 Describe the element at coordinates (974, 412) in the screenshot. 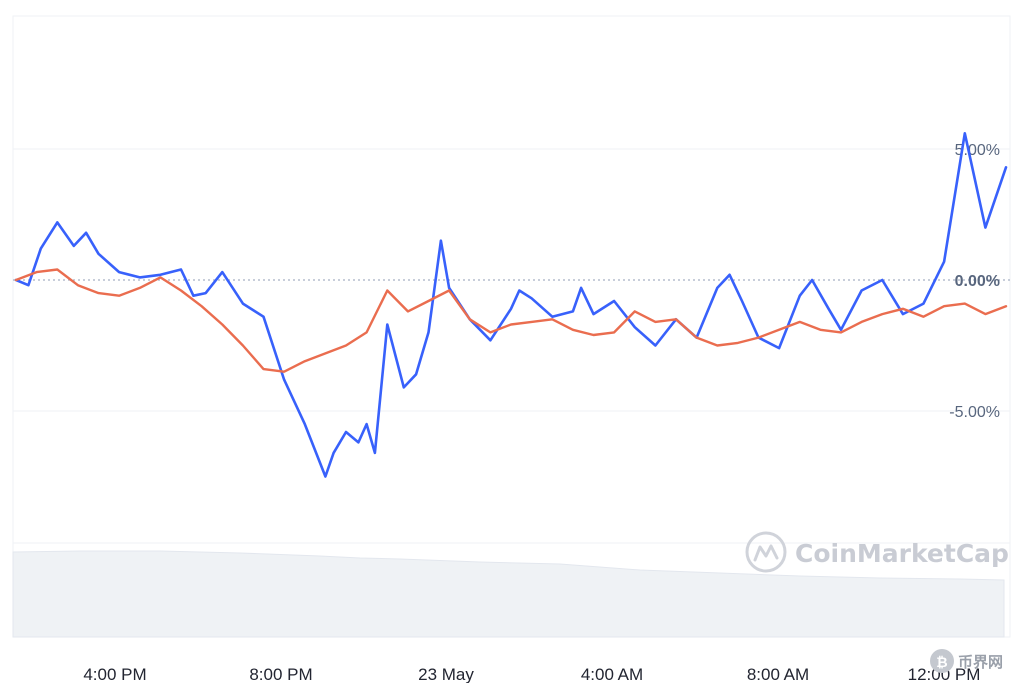

I see `y-tick-label: -5.00%` at that location.